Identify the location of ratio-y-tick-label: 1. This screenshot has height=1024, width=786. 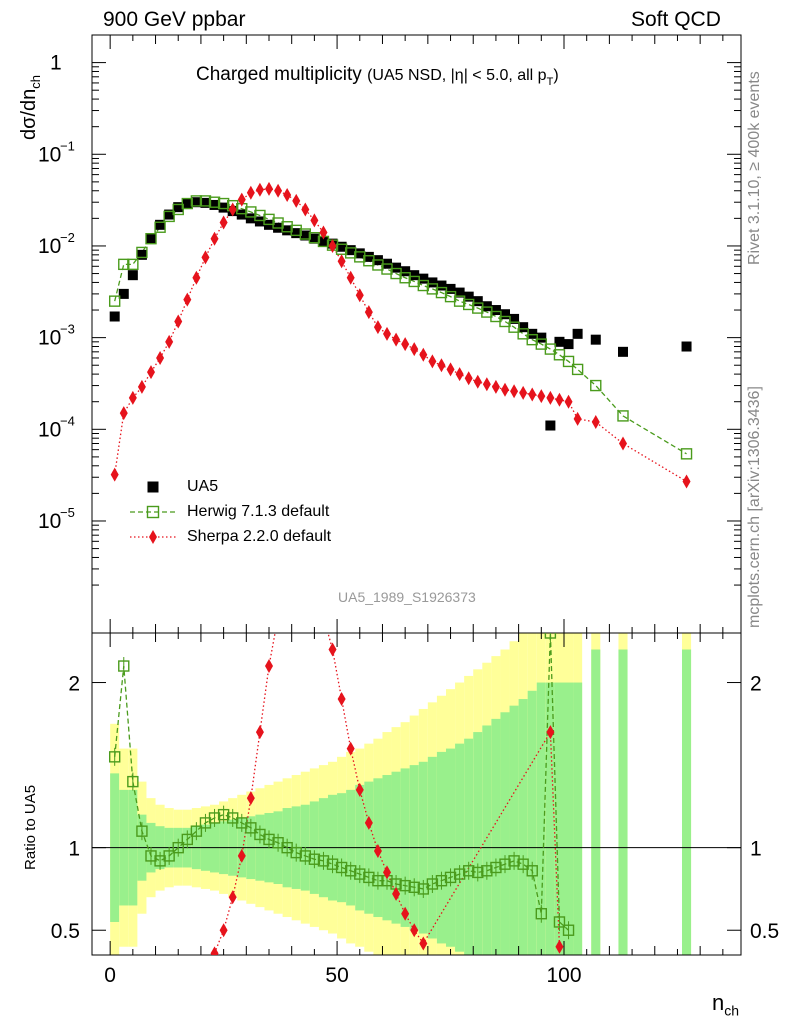
(74, 849).